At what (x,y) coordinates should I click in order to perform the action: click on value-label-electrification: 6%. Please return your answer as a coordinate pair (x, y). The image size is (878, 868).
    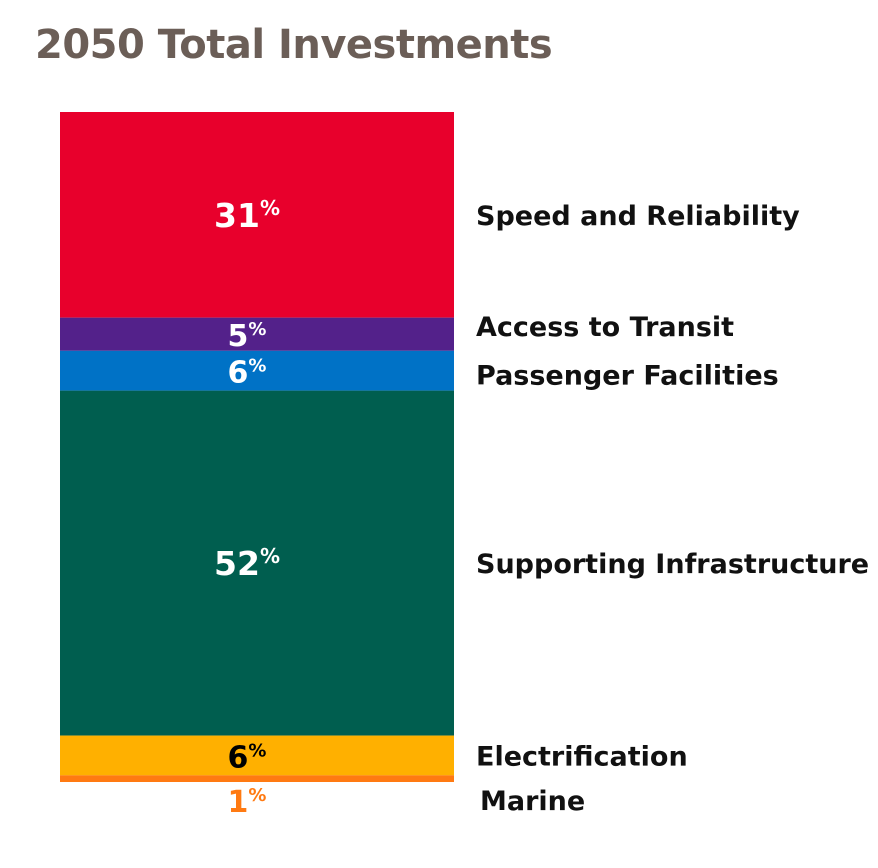
    Looking at the image, I should click on (247, 757).